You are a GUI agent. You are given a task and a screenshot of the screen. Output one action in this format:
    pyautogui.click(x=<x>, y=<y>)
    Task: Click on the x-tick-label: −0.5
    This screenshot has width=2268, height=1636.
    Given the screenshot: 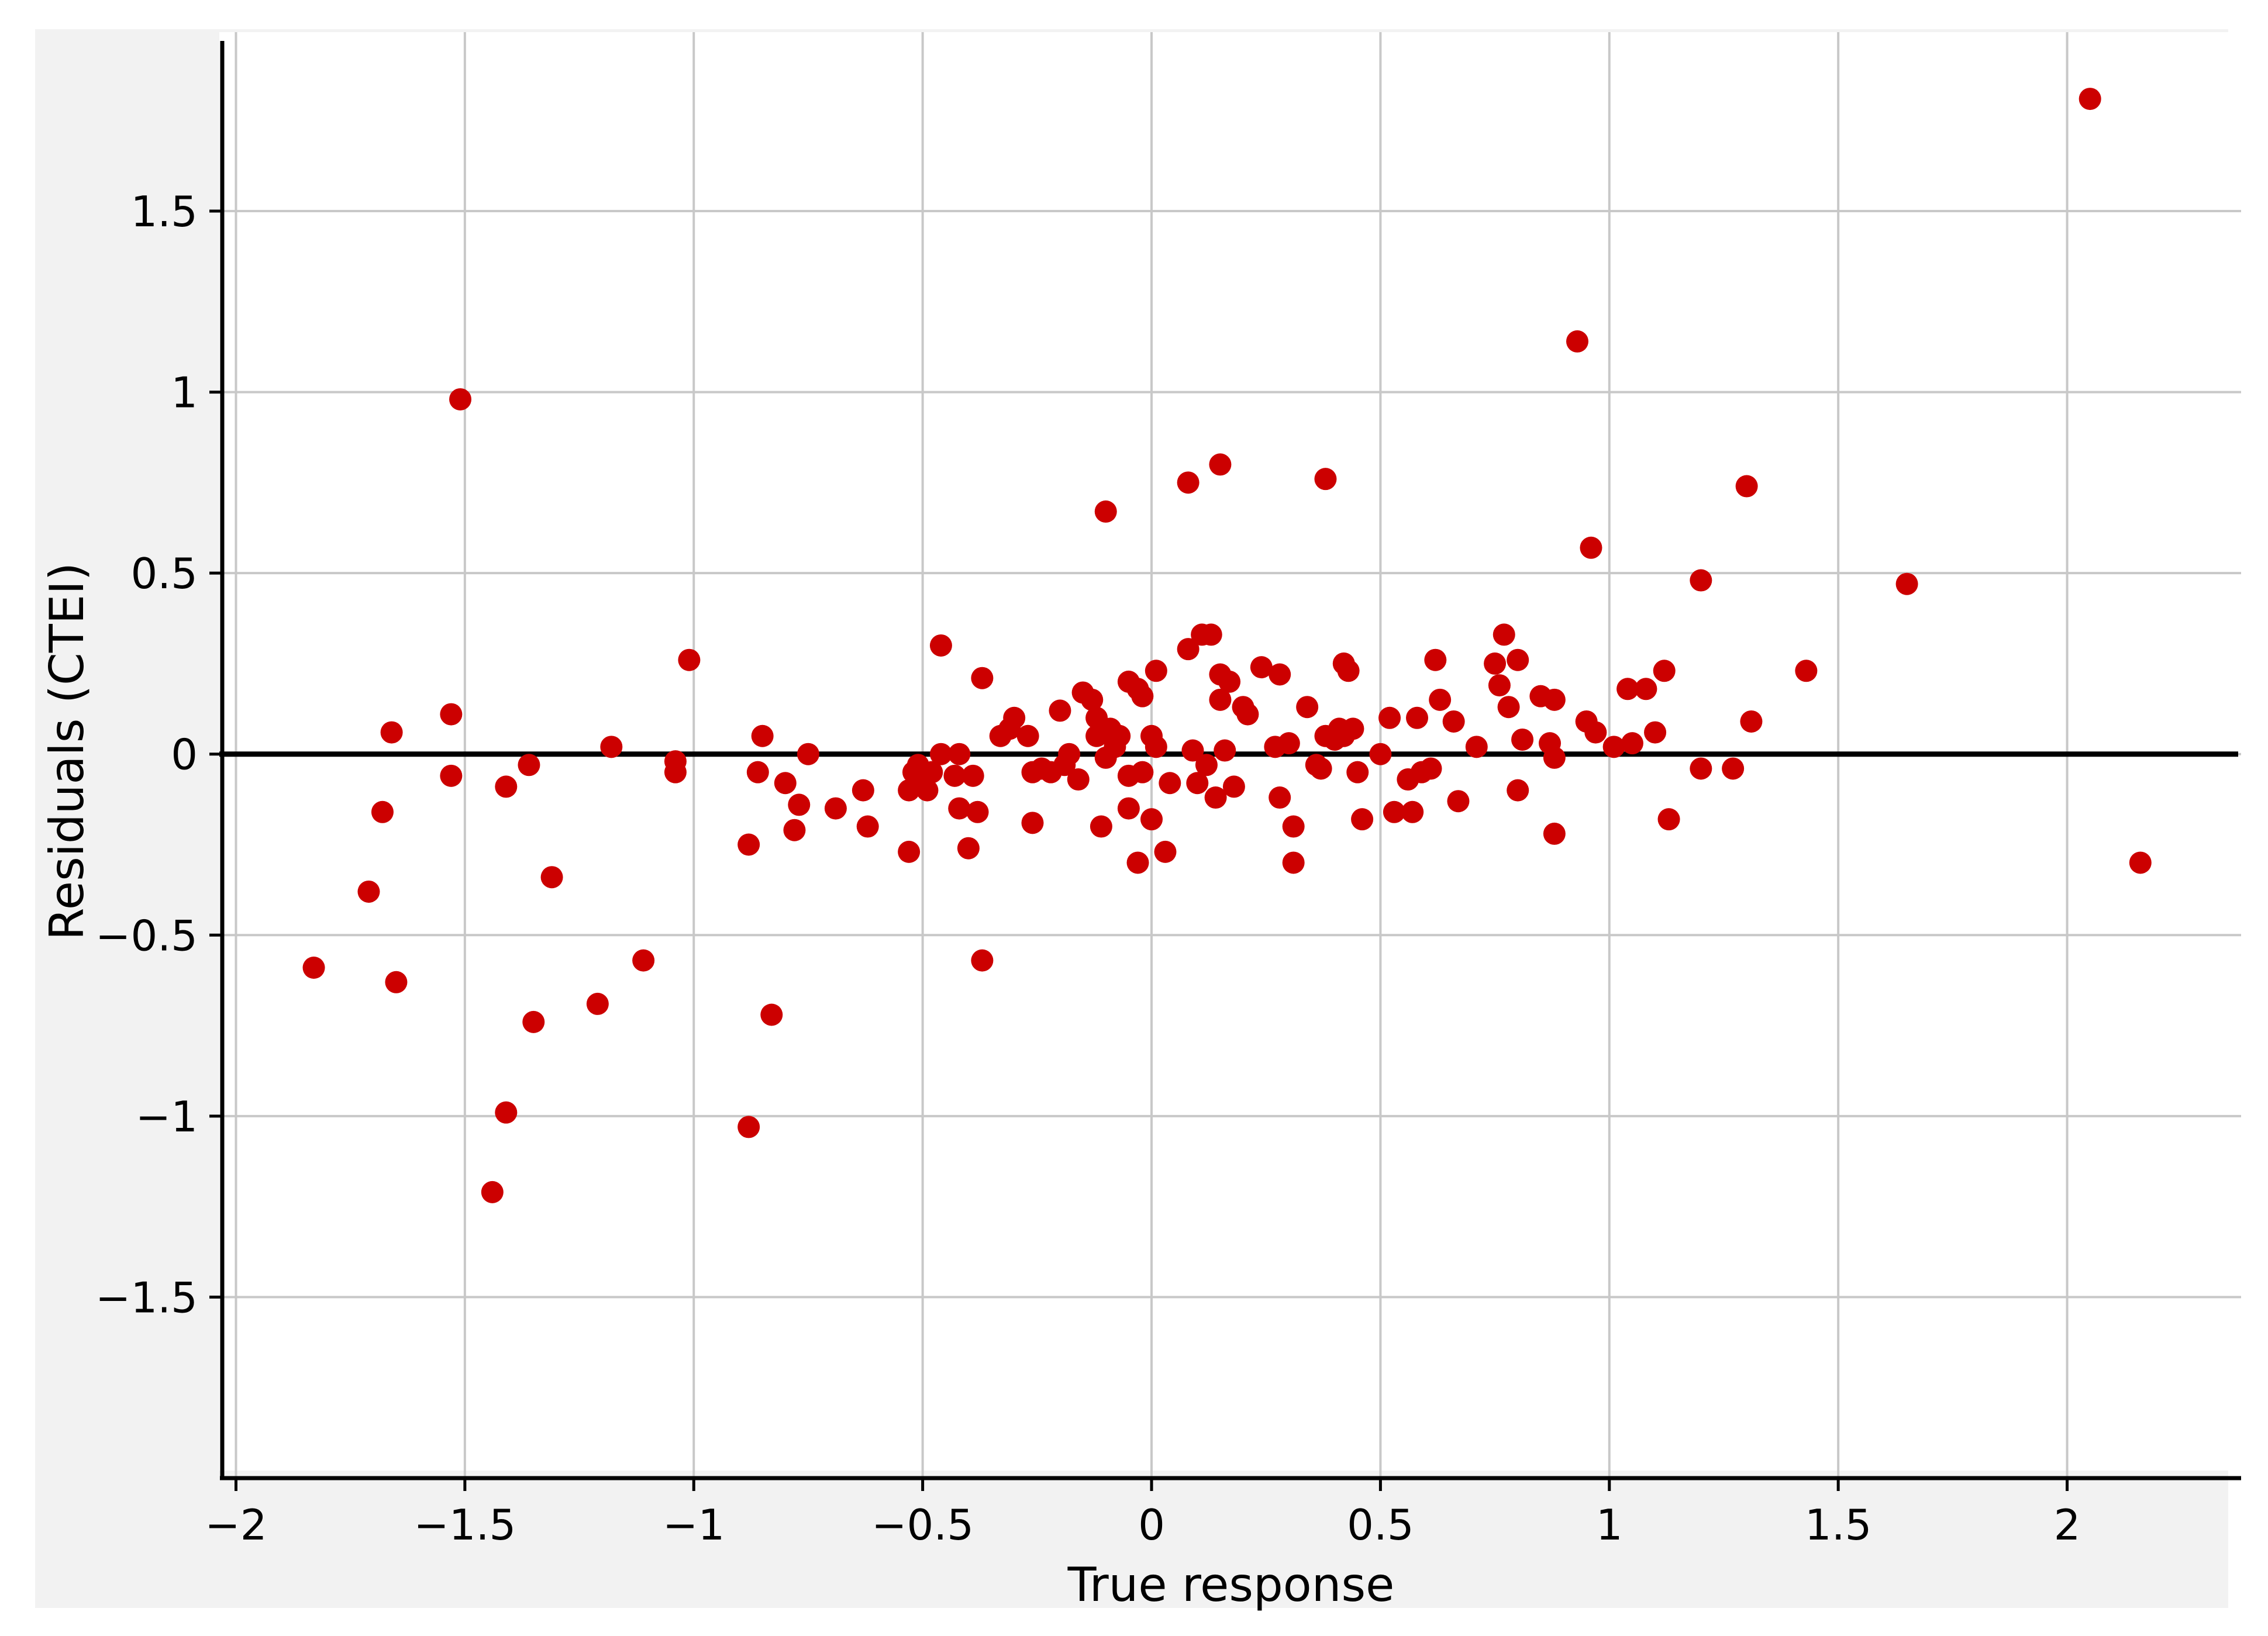 What is the action you would take?
    pyautogui.click(x=922, y=1524)
    